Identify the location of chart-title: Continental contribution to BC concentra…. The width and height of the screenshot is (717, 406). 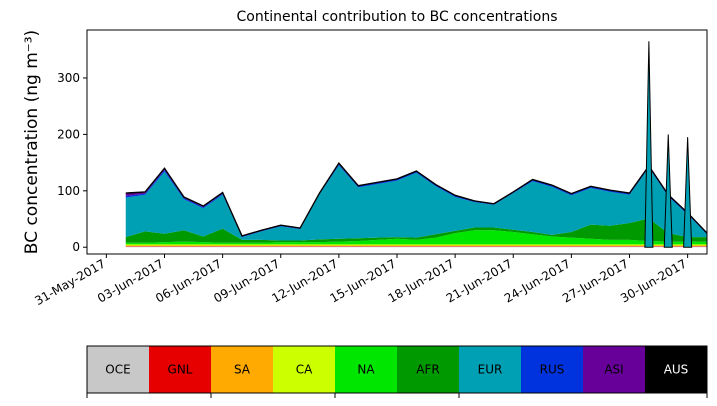
(396, 17).